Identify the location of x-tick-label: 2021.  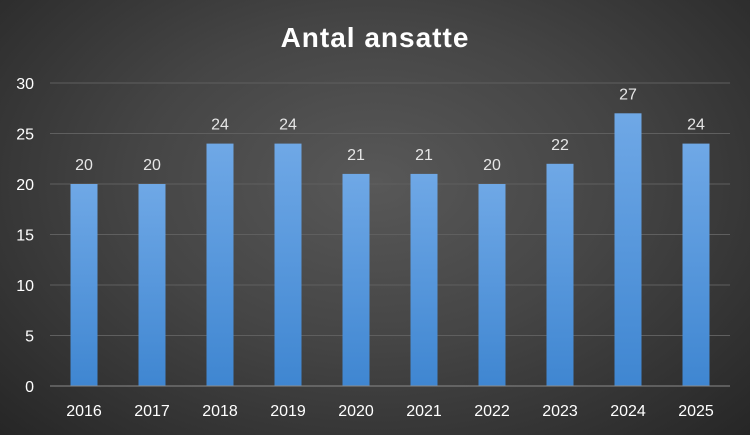
(424, 411).